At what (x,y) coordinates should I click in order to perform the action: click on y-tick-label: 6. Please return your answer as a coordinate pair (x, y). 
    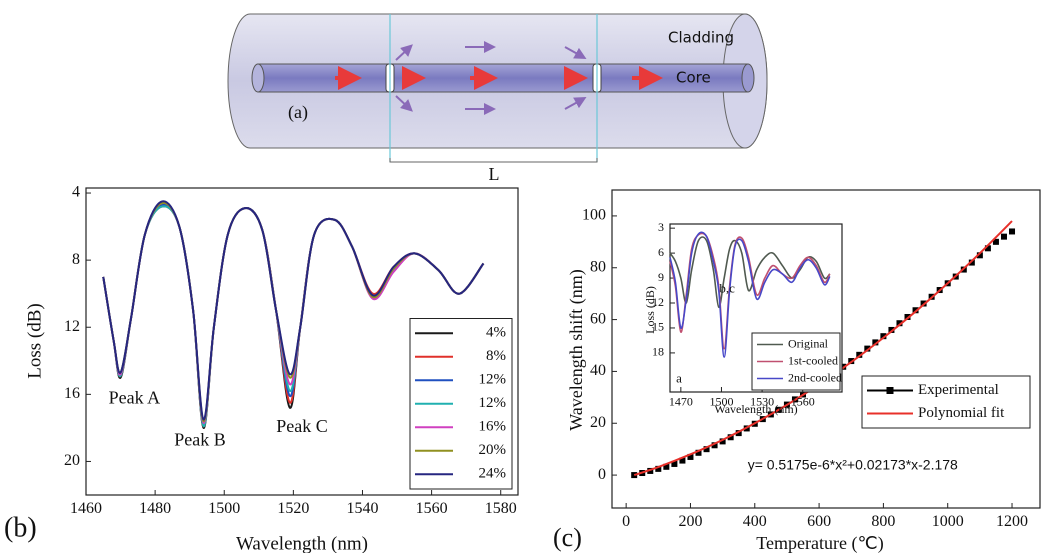
    Looking at the image, I should click on (661, 252).